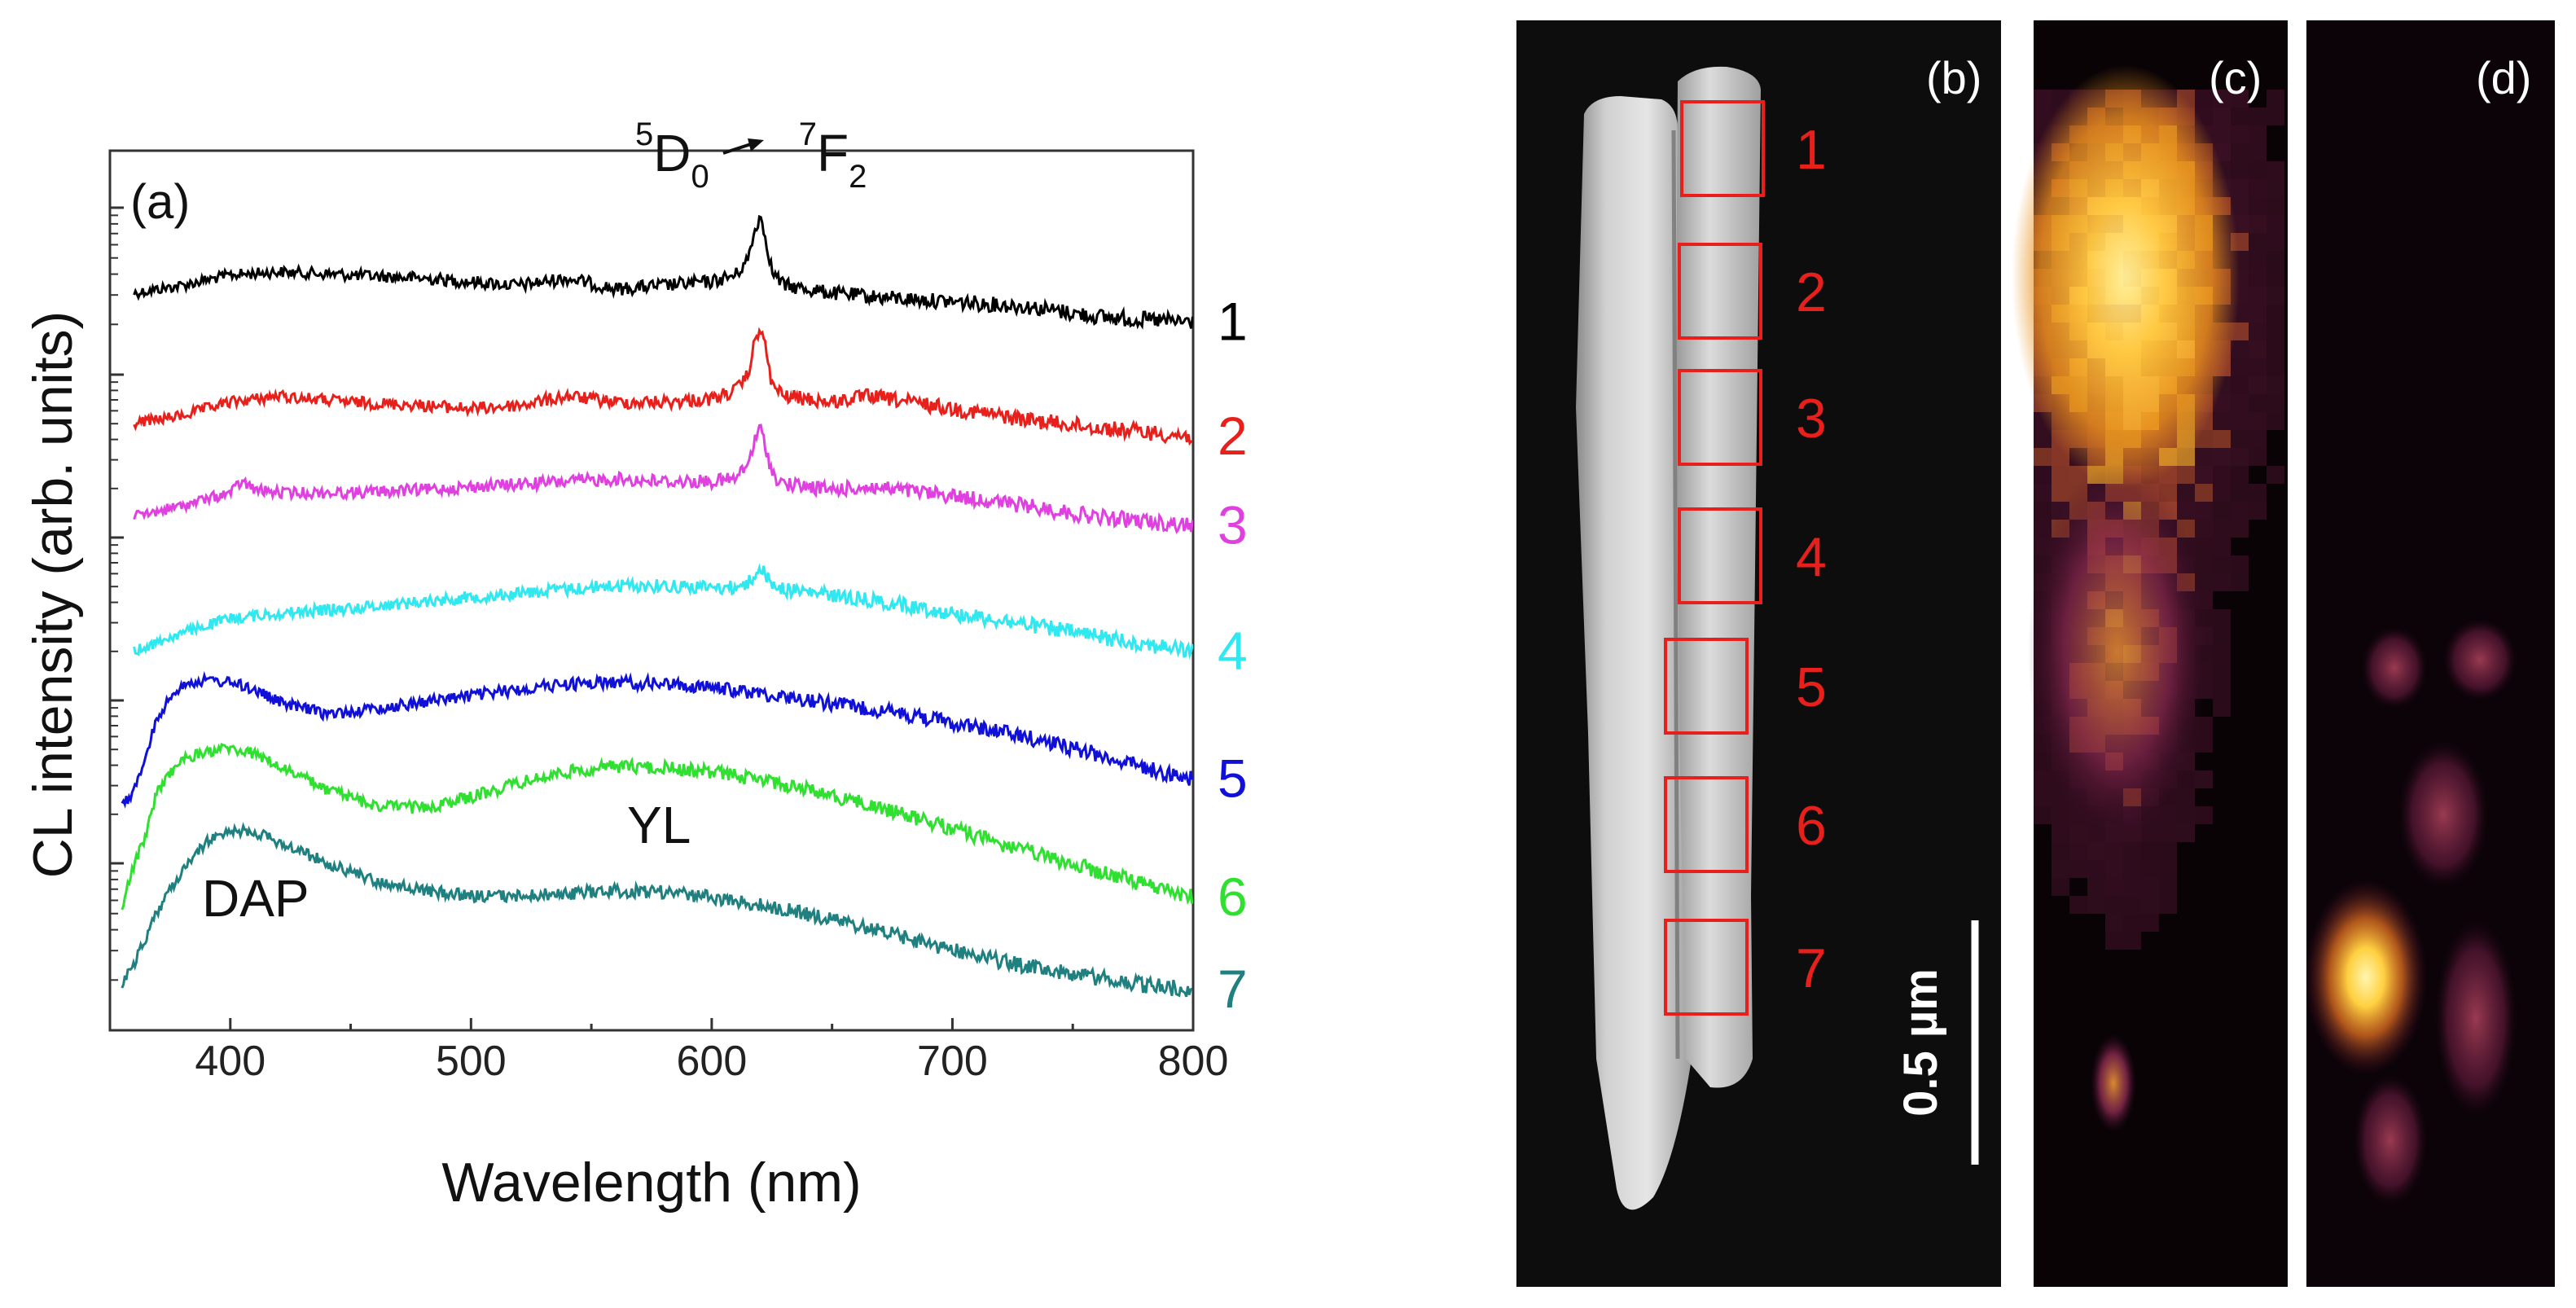 This screenshot has height=1308, width=2576. Describe the element at coordinates (1233, 778) in the screenshot. I see `curve-number-5: 5` at that location.